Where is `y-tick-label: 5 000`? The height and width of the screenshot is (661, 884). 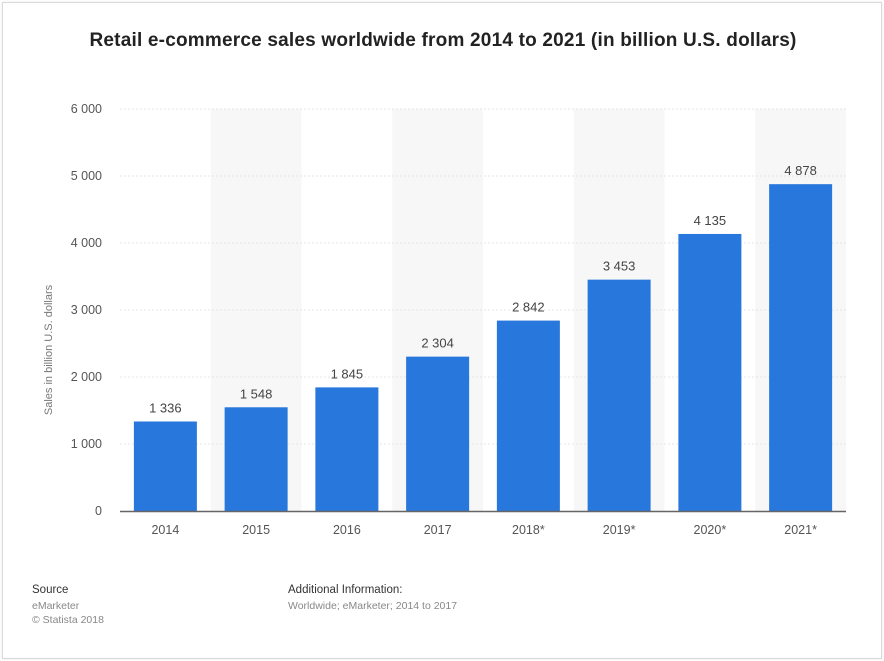
y-tick-label: 5 000 is located at coordinates (86, 176).